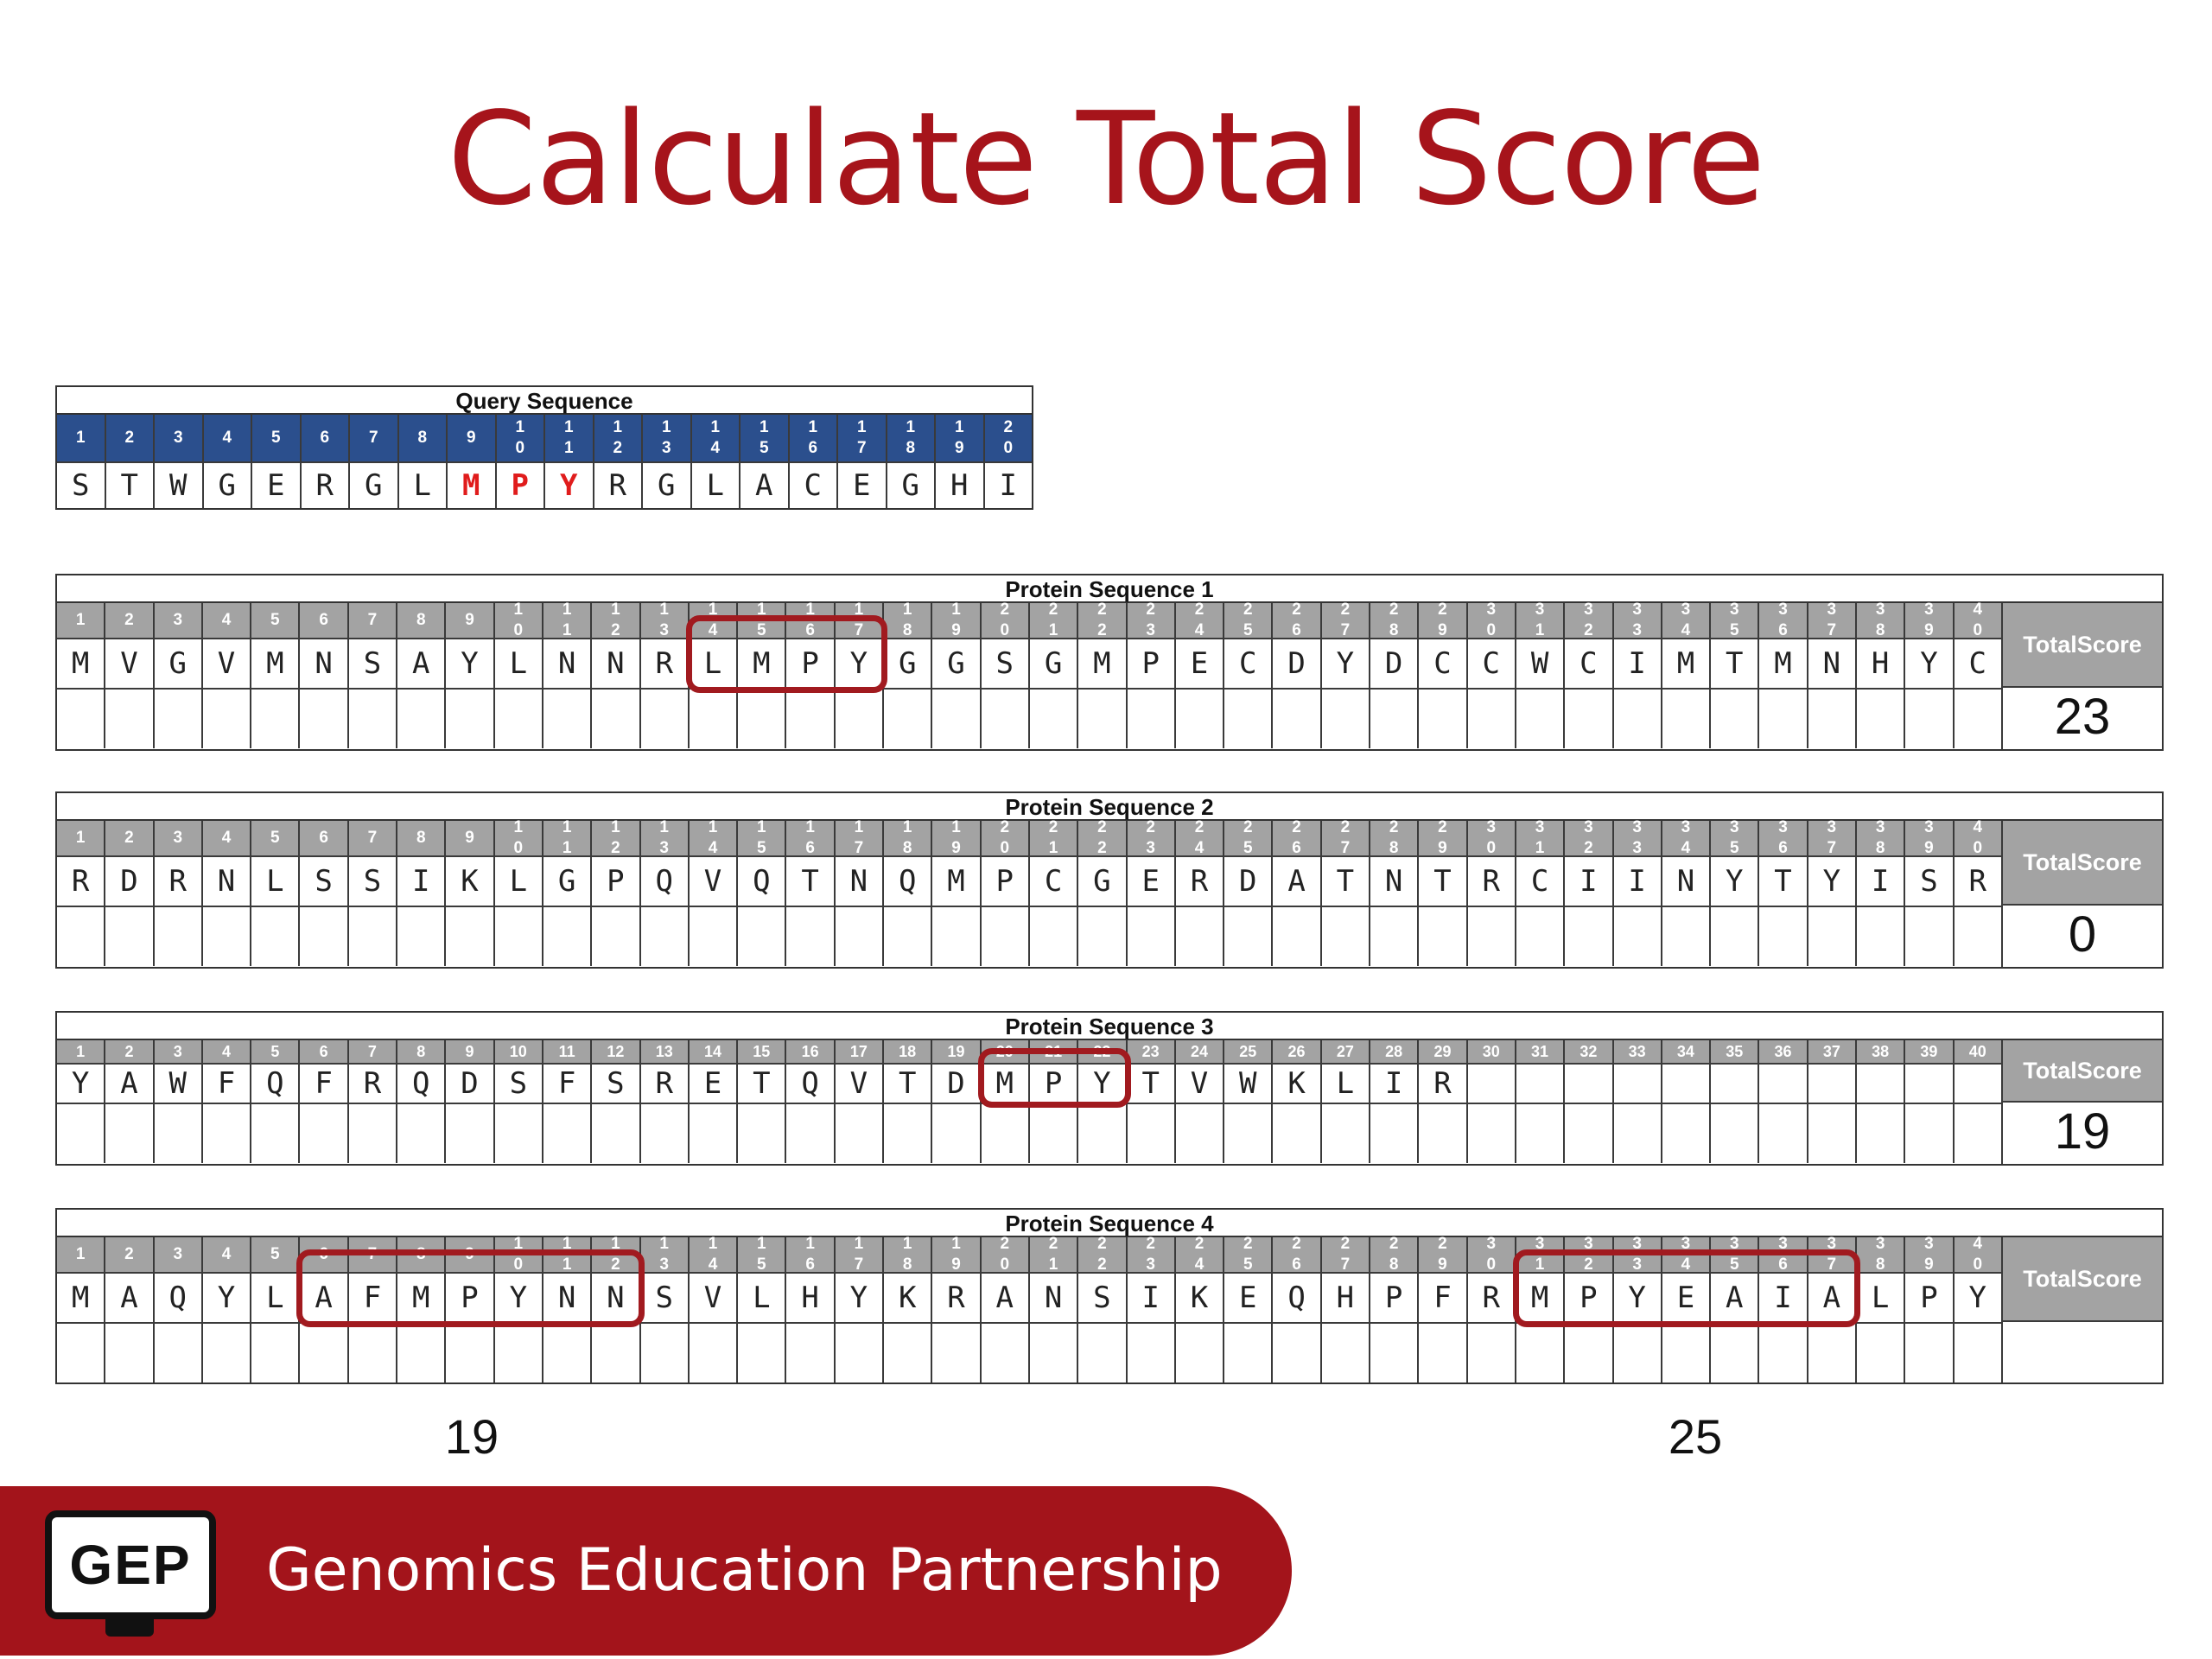 The width and height of the screenshot is (2212, 1659). I want to click on residue-cell: T, so click(1443, 881).